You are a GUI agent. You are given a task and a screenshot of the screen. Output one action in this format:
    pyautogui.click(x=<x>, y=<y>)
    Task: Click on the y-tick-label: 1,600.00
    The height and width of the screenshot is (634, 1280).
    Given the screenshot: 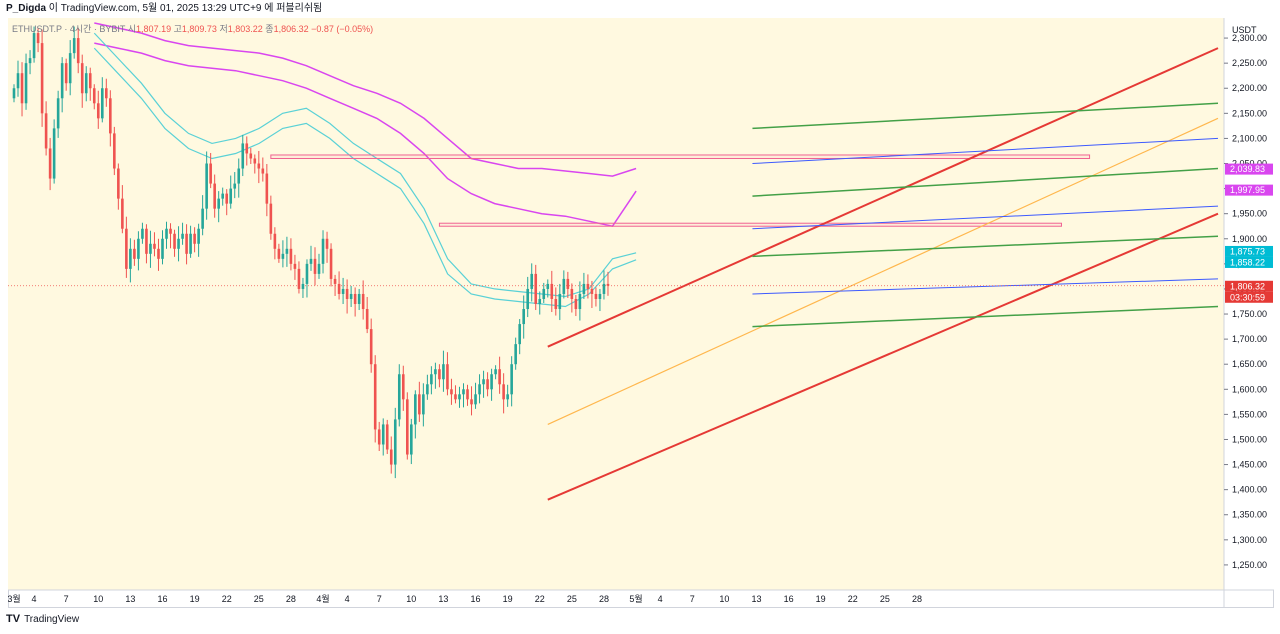 What is the action you would take?
    pyautogui.click(x=1249, y=389)
    